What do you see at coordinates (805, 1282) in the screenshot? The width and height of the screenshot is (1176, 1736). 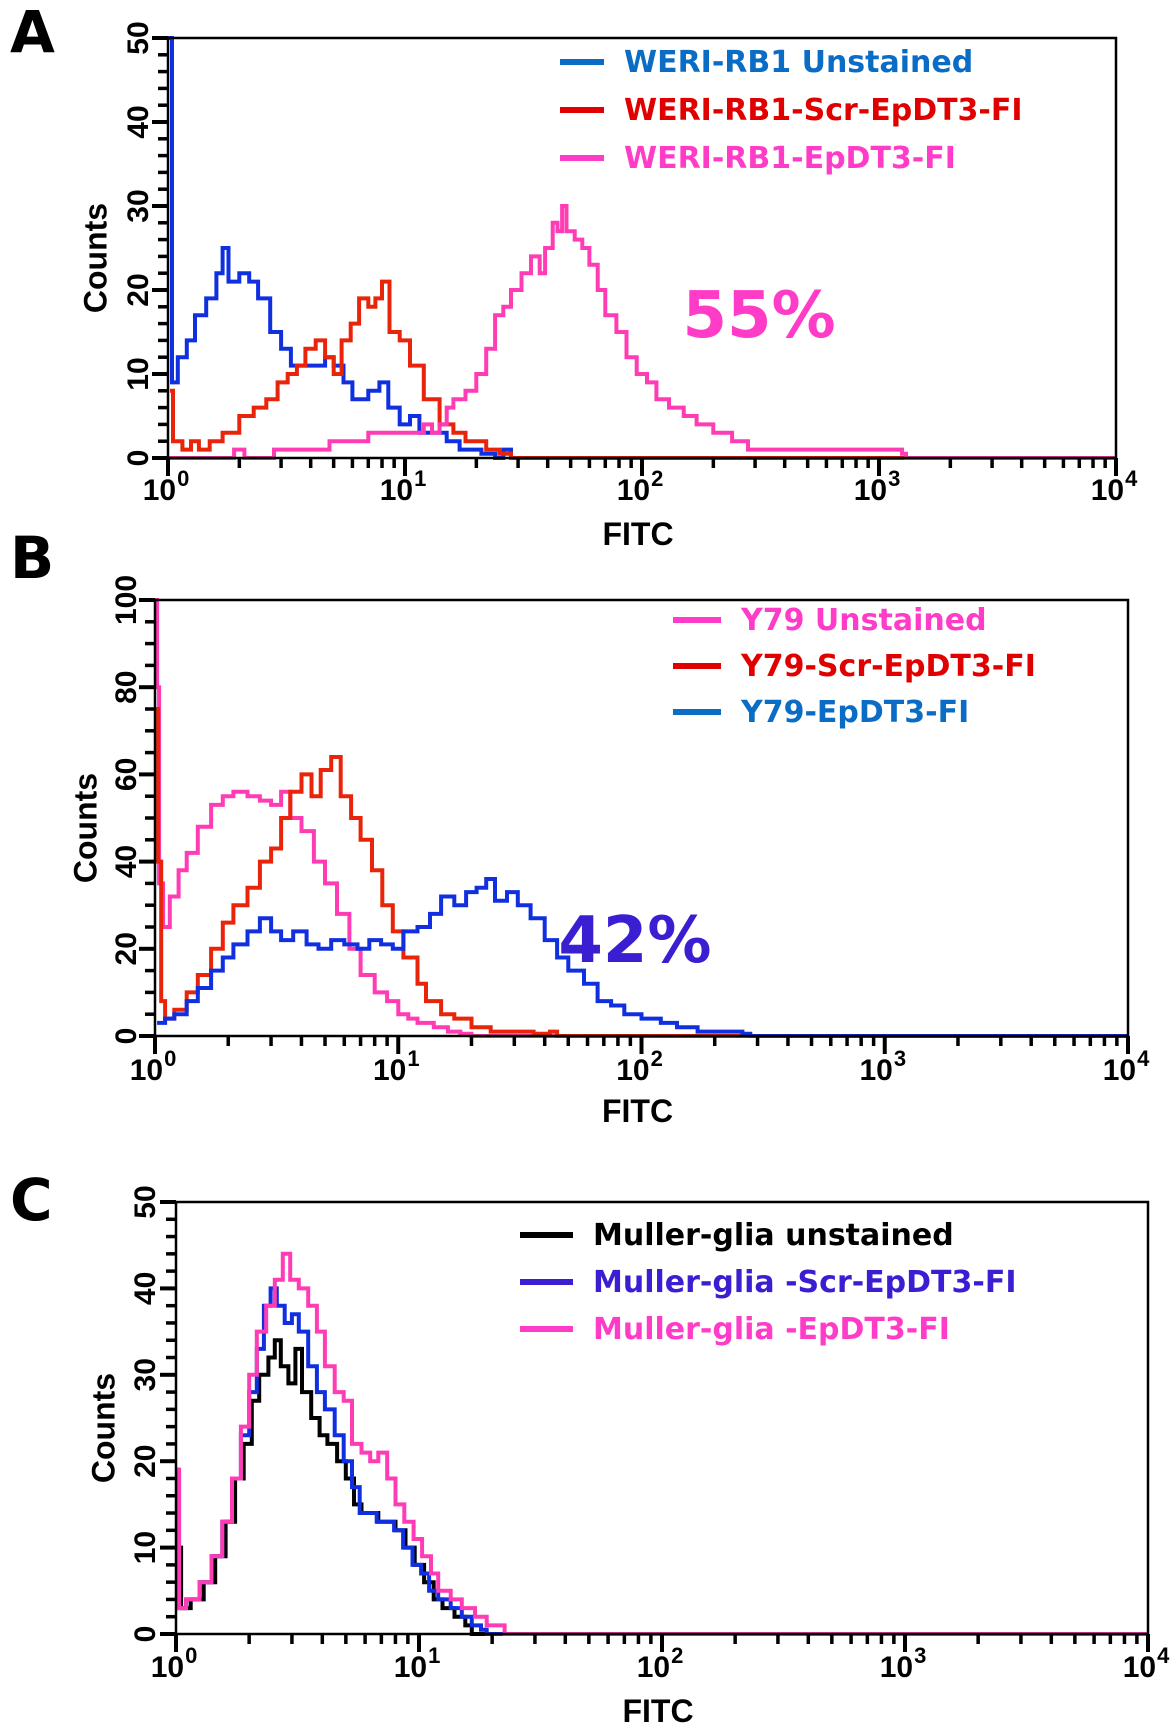 I see `legend-label: Muller-glia -Scr-EpDT3-FI` at bounding box center [805, 1282].